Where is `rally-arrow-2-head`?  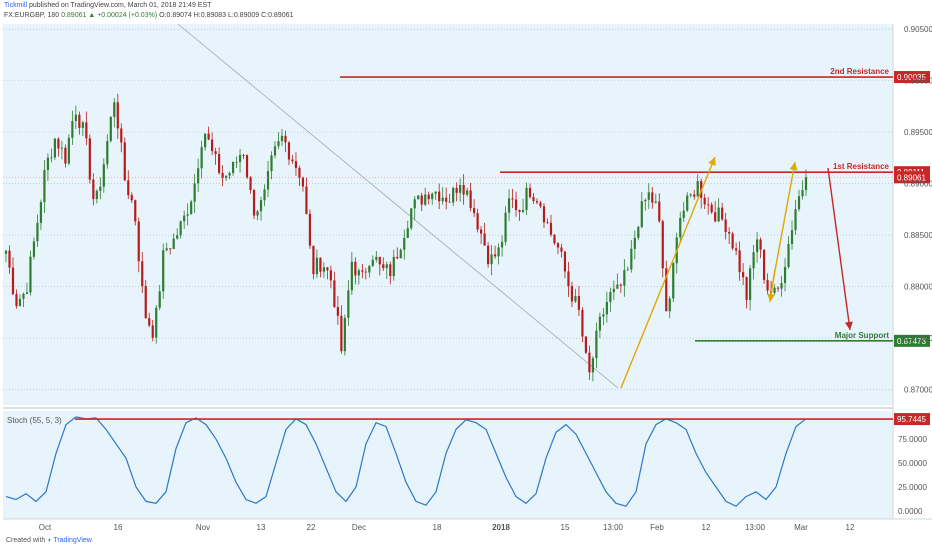
rally-arrow-2-head is located at coordinates (793, 166).